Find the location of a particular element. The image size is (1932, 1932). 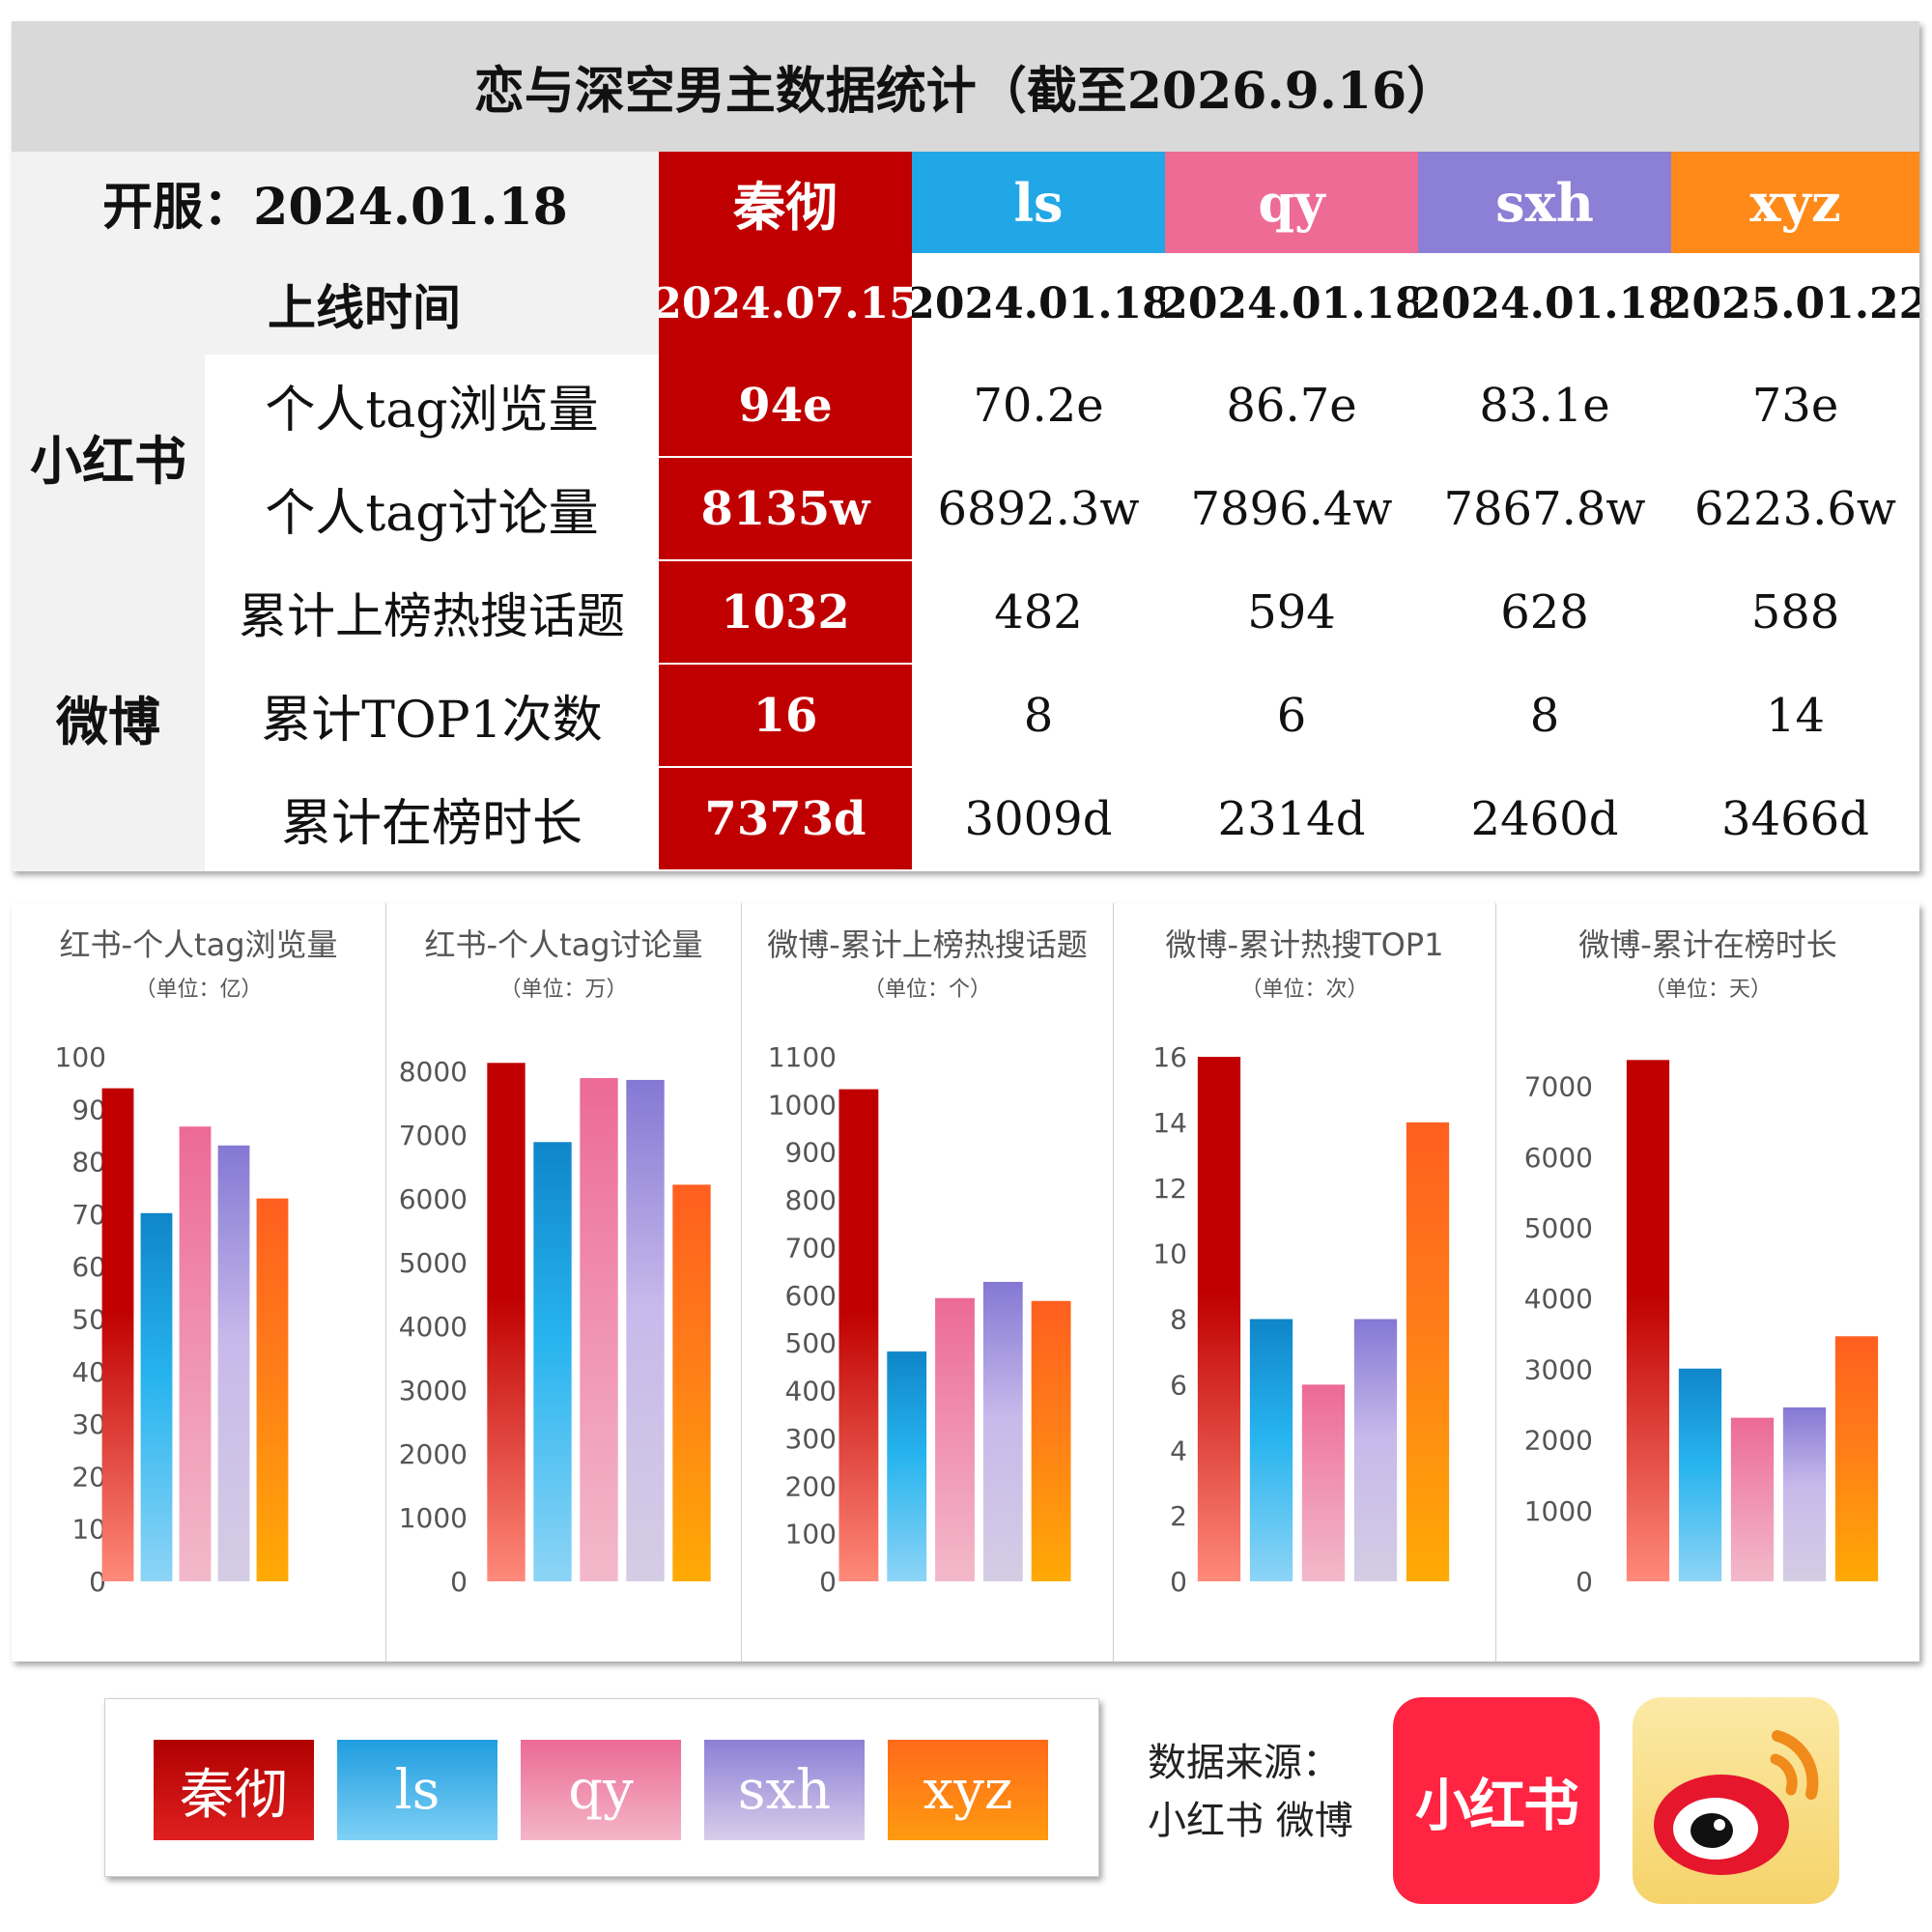

y-tick-label: 5000 is located at coordinates (433, 1263).